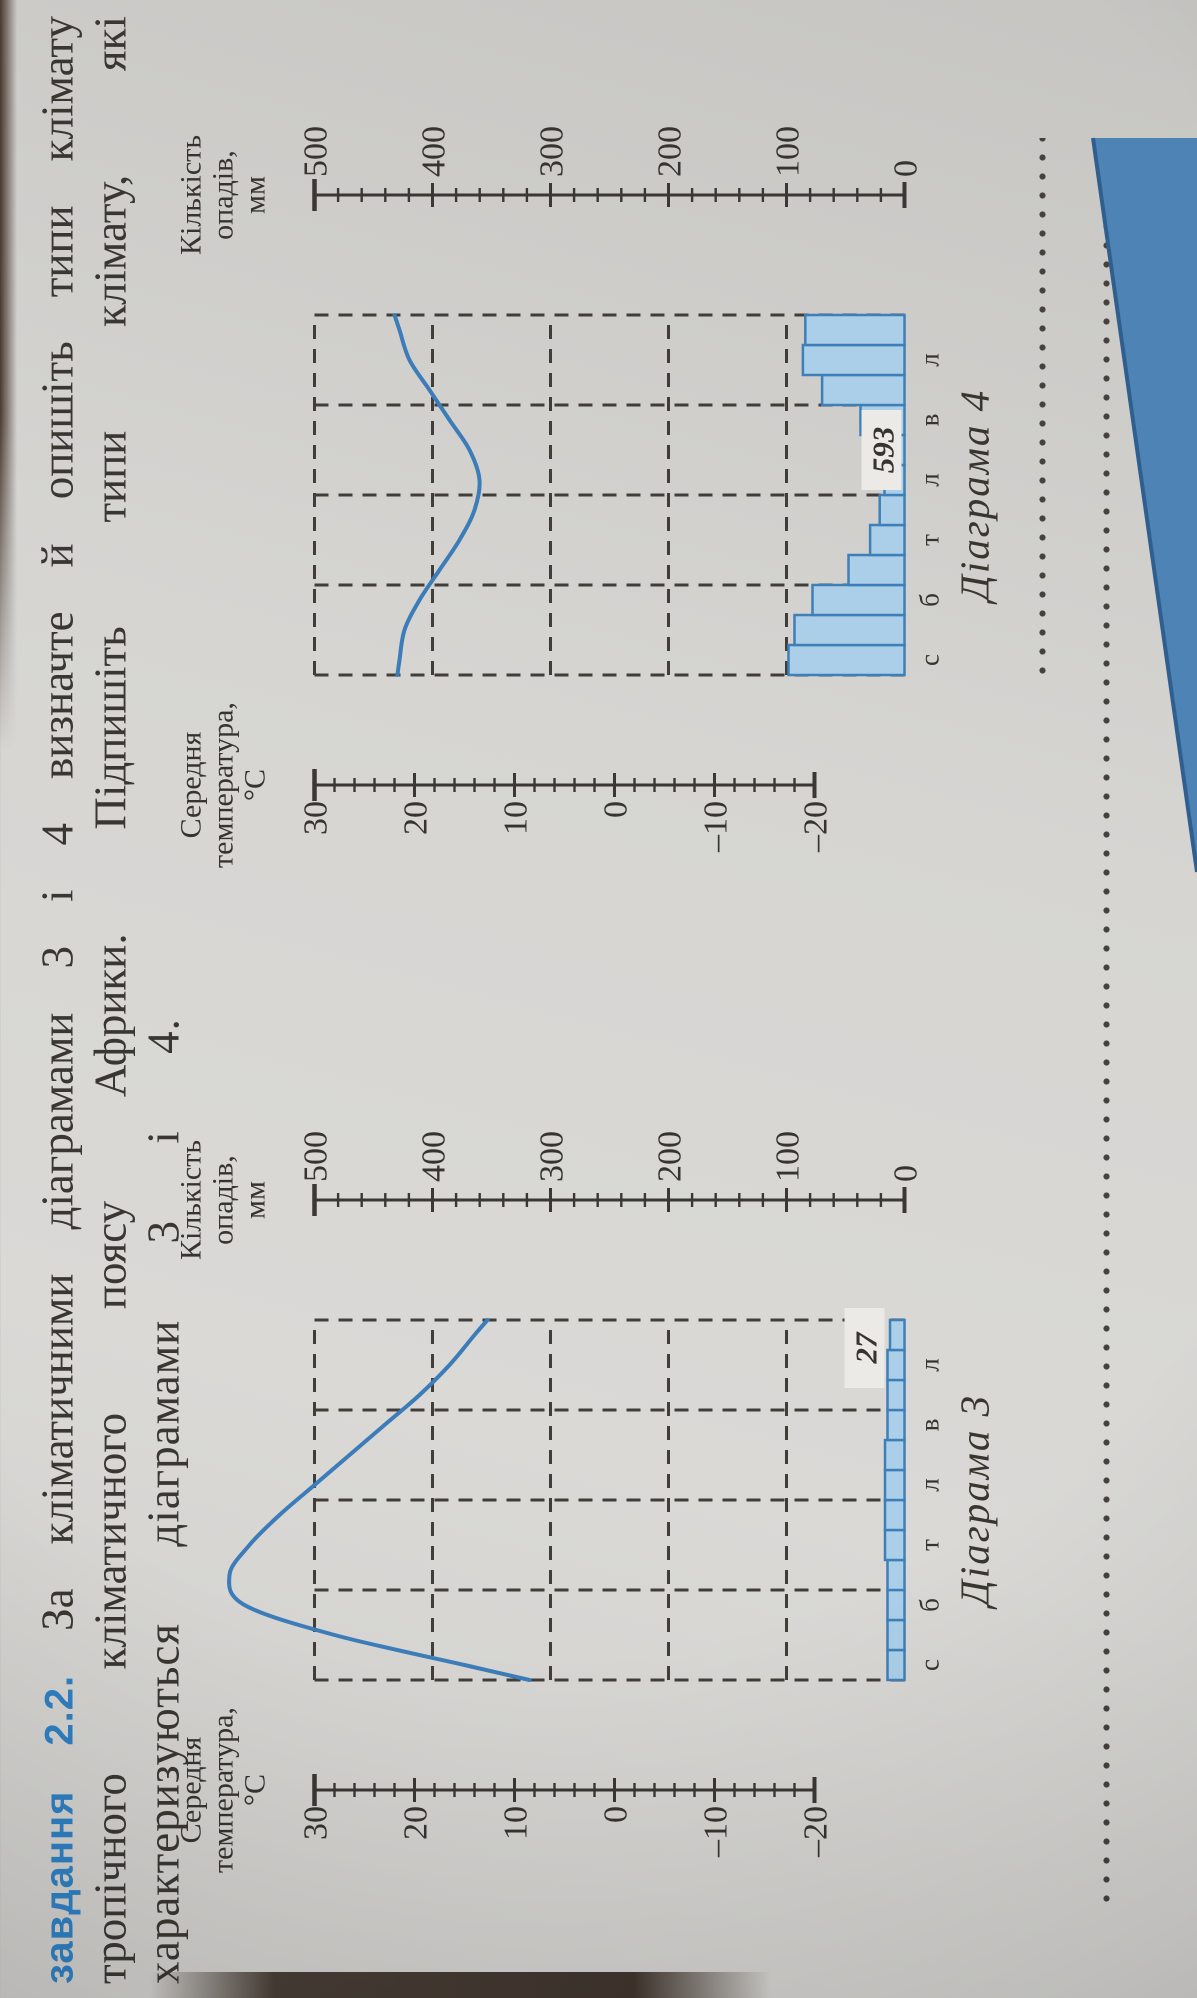 The image size is (1197, 1998). What do you see at coordinates (974, 495) in the screenshot?
I see `diagram-4-caption: Діаграма 4` at bounding box center [974, 495].